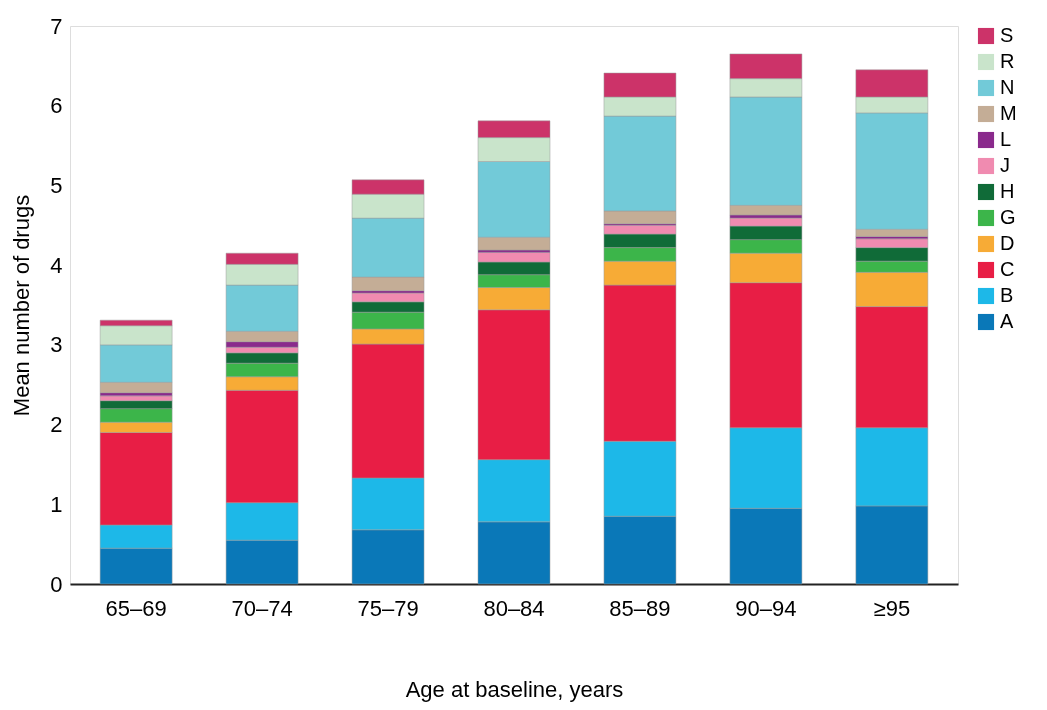 This screenshot has height=710, width=1047. What do you see at coordinates (56, 345) in the screenshot?
I see `y-tick-label: 3` at bounding box center [56, 345].